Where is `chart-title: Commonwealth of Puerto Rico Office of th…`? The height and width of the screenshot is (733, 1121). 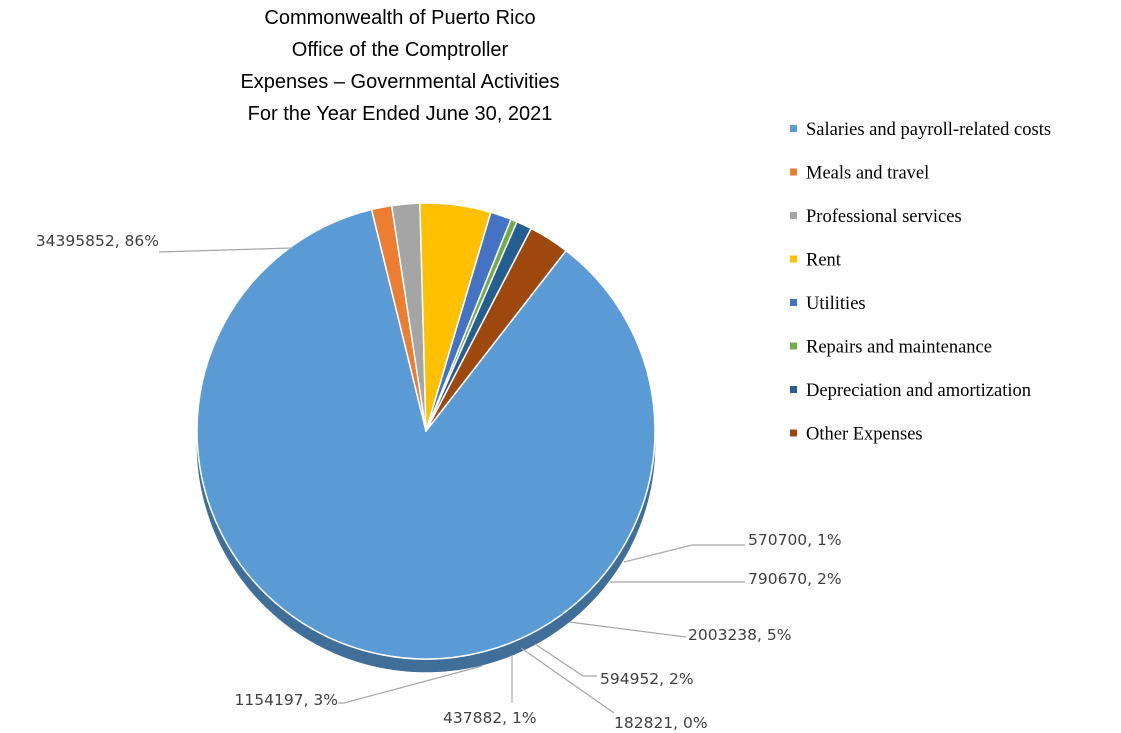 chart-title: Commonwealth of Puerto Rico Office of th… is located at coordinates (399, 66).